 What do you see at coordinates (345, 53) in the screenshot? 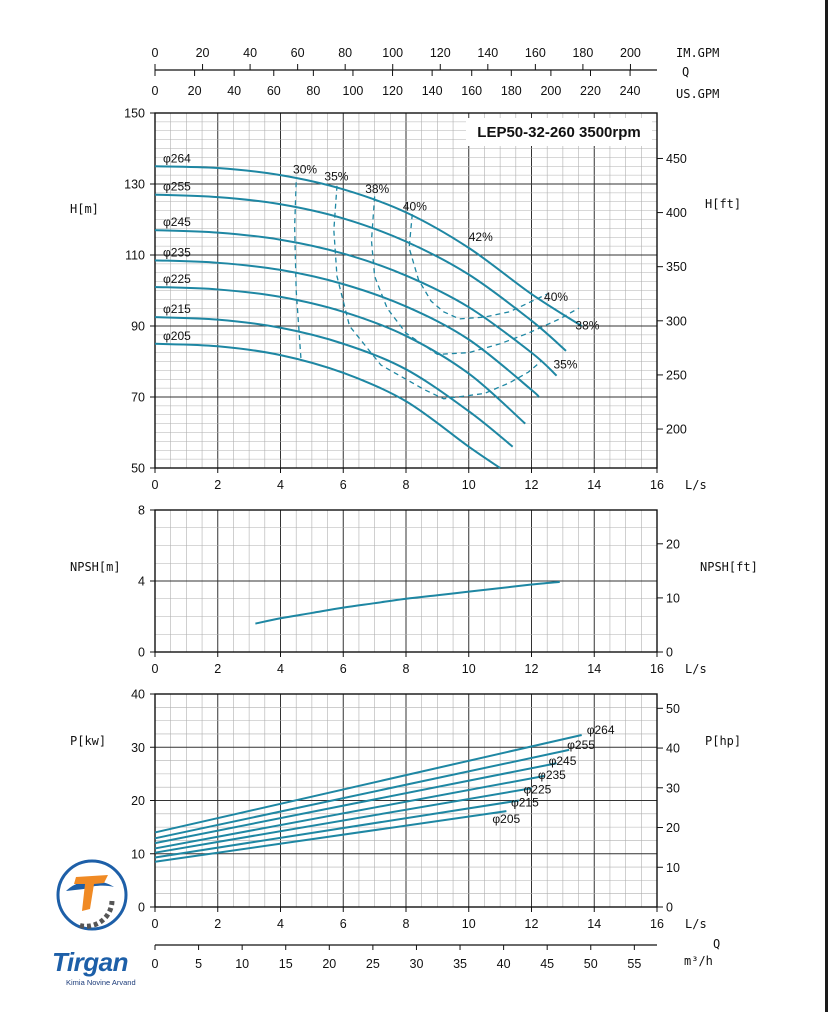
I see `impgpm-tick-label: 80` at bounding box center [345, 53].